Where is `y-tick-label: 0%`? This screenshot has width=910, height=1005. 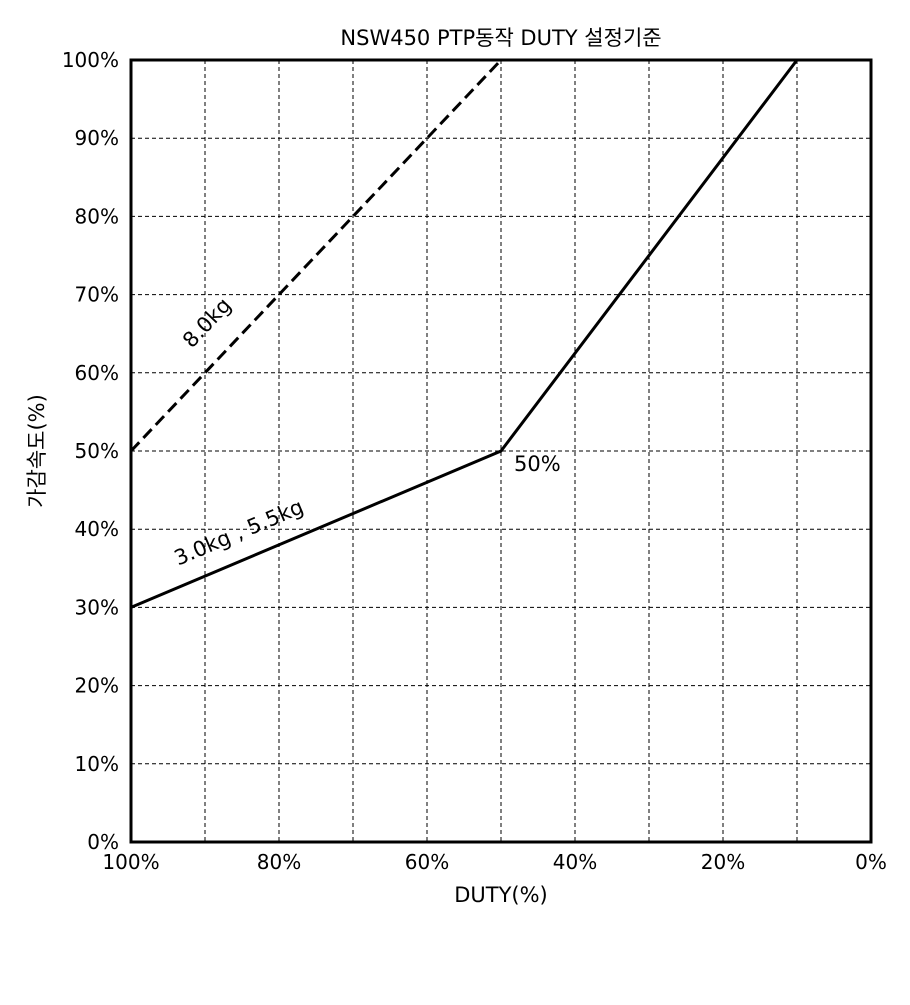 y-tick-label: 0% is located at coordinates (103, 842).